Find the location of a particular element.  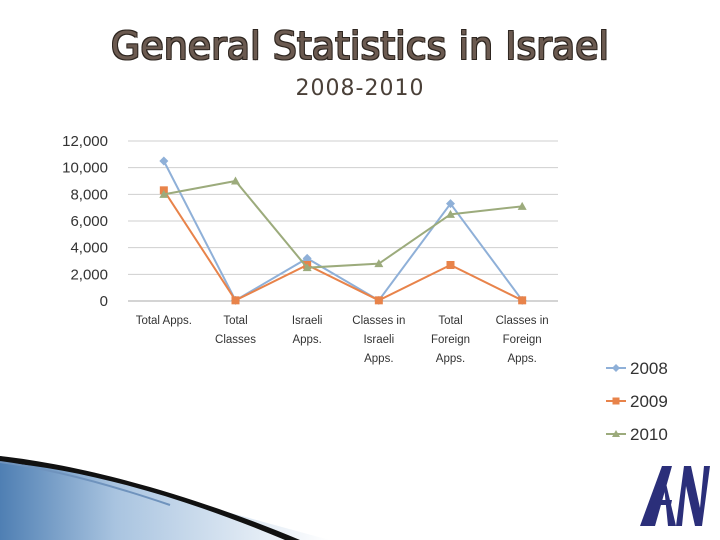

logo-mark is located at coordinates (675, 496).